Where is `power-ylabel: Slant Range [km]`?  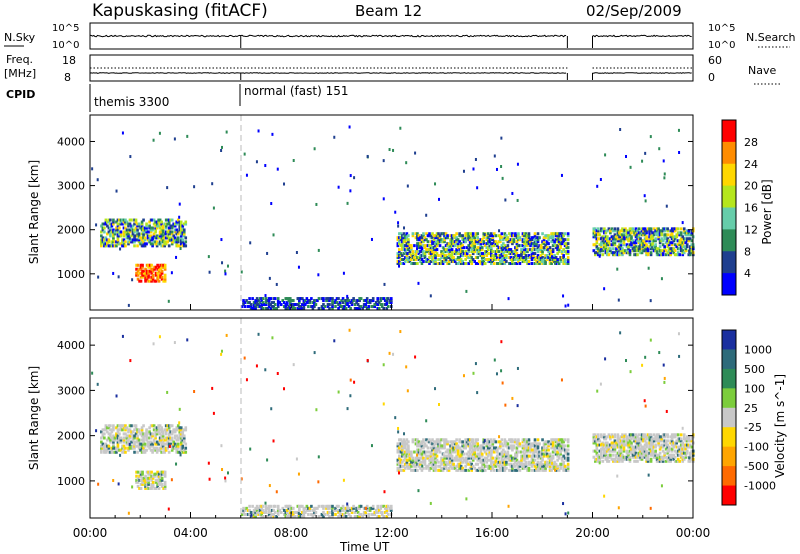
power-ylabel: Slant Range [km] is located at coordinates (34, 212).